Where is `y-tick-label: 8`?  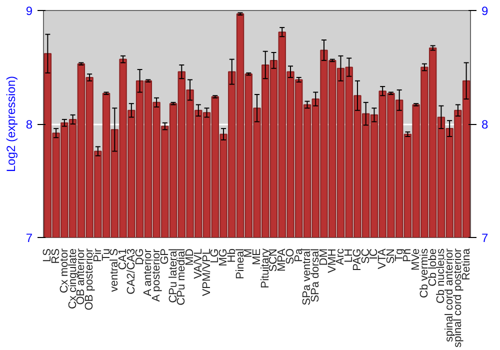
y-tick-label: 8 is located at coordinates (29, 125).